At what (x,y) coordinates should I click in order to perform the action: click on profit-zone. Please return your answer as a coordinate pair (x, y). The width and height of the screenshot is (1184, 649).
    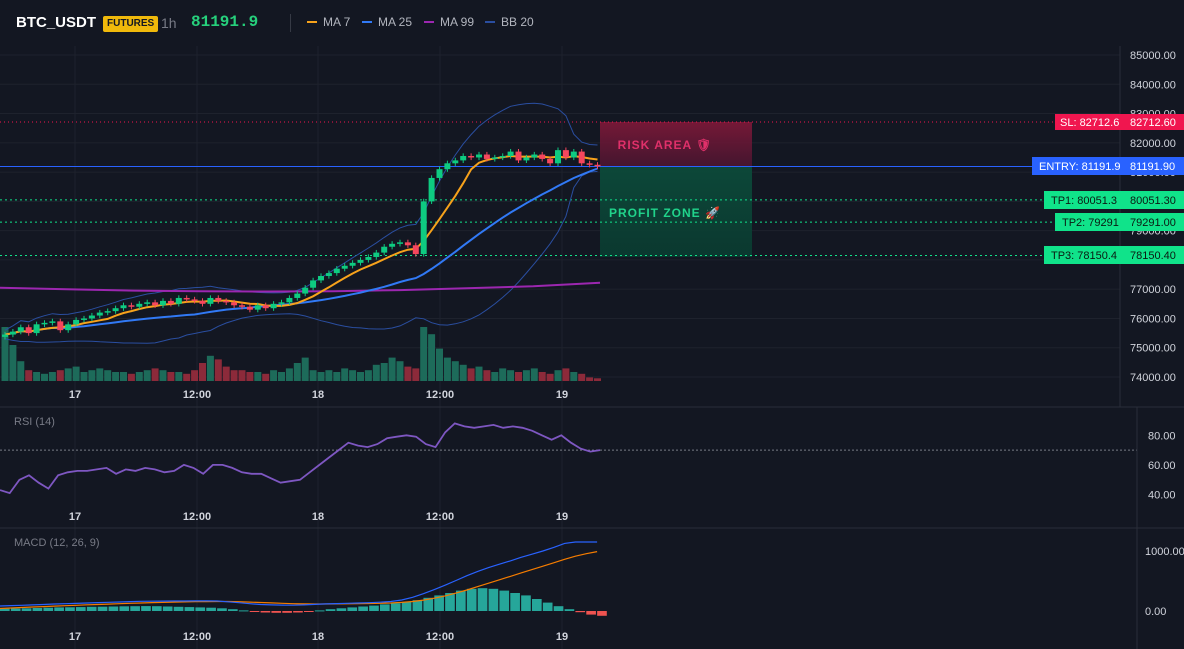
    Looking at the image, I should click on (676, 212).